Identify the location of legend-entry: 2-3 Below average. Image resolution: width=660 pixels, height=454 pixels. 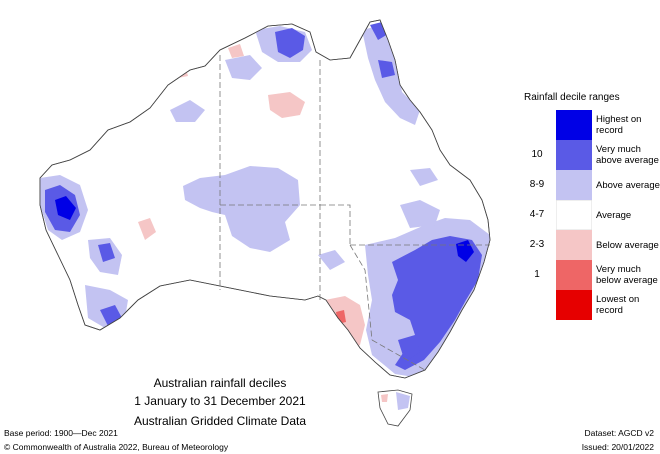
(592, 245).